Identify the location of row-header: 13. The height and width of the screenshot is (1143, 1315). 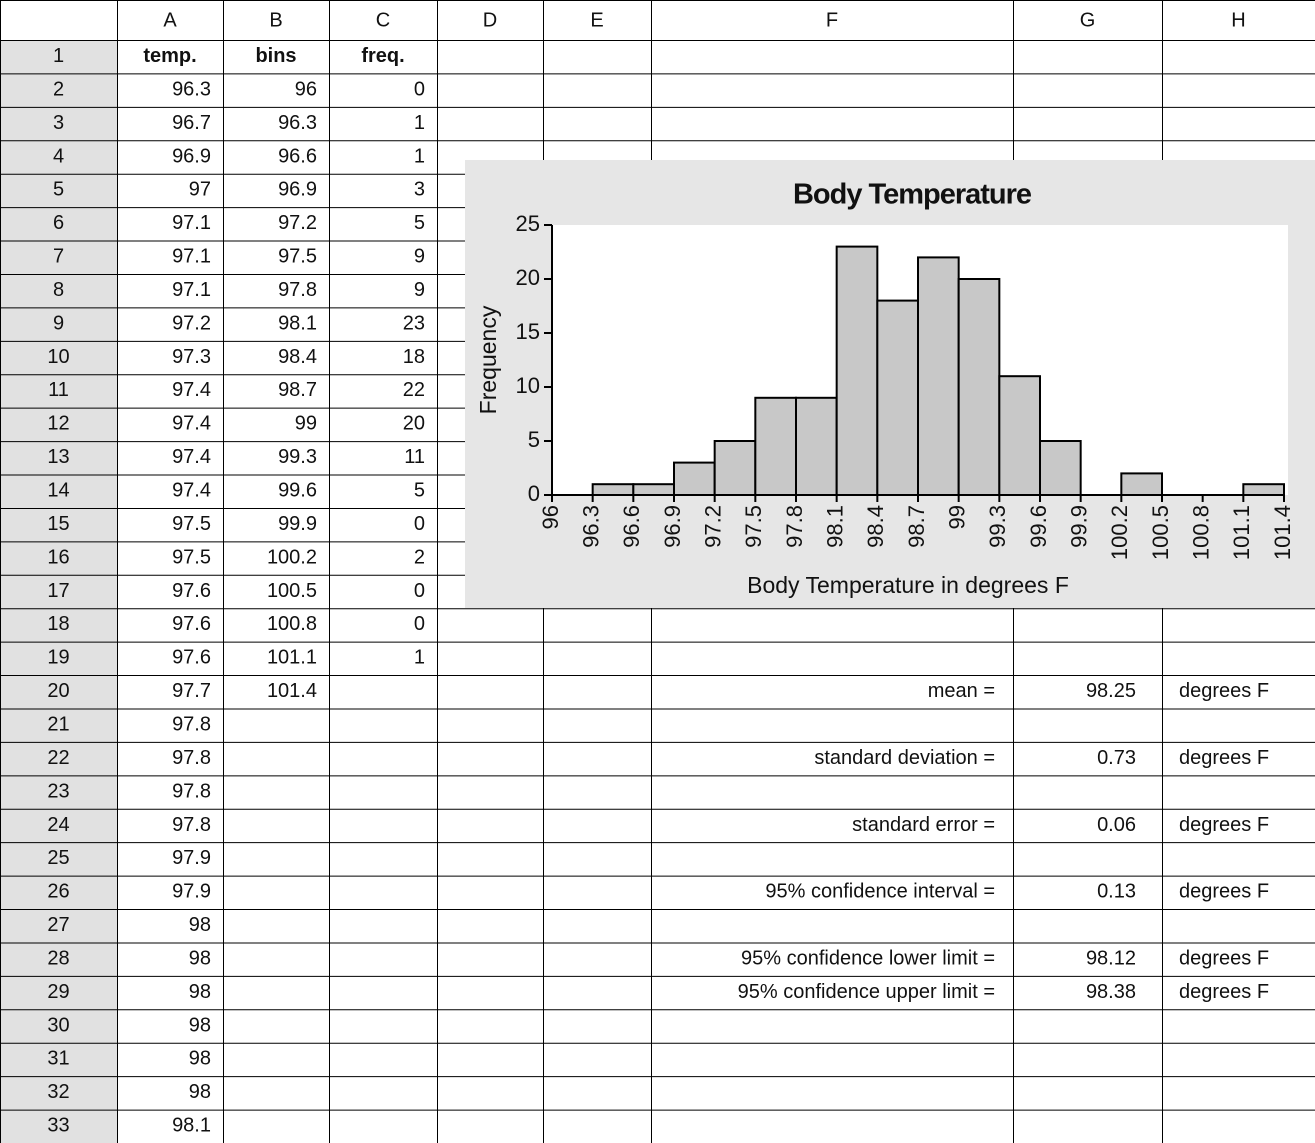
(58, 457).